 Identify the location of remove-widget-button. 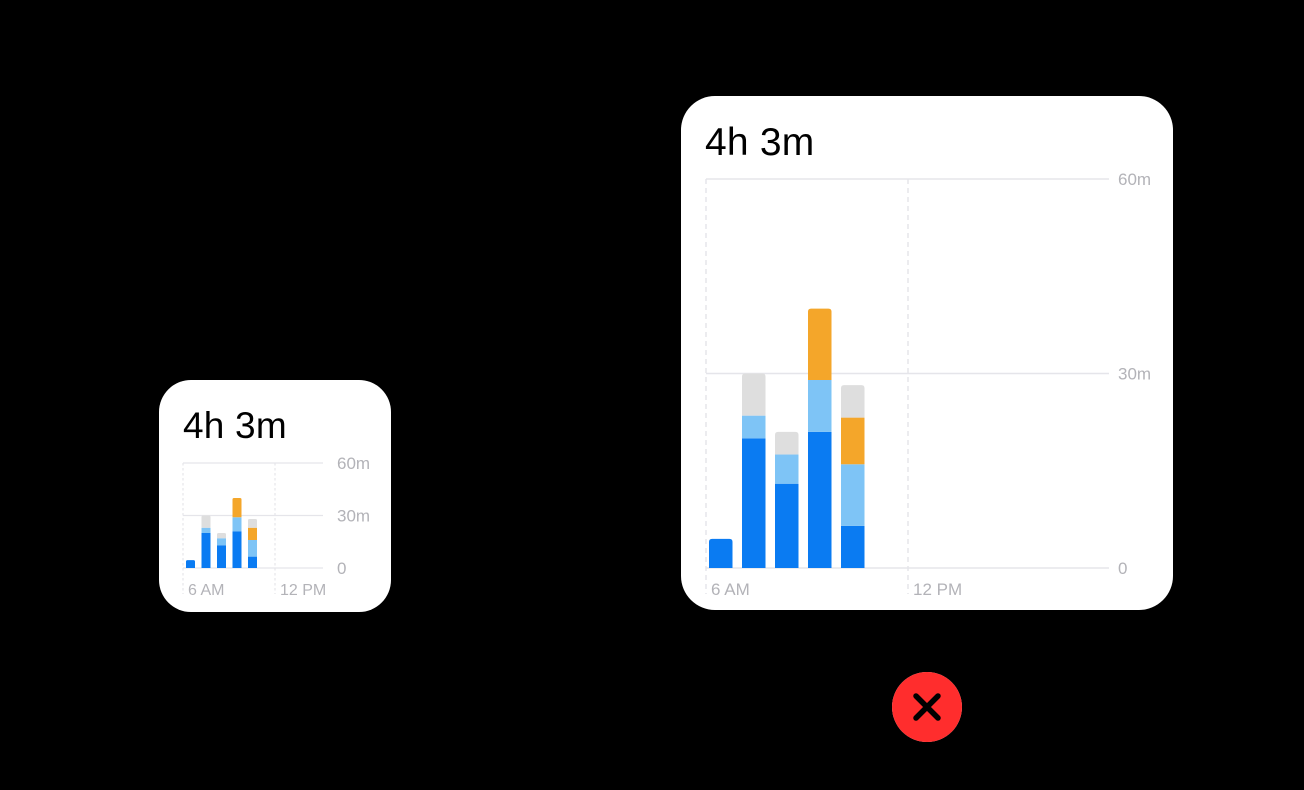
(927, 707).